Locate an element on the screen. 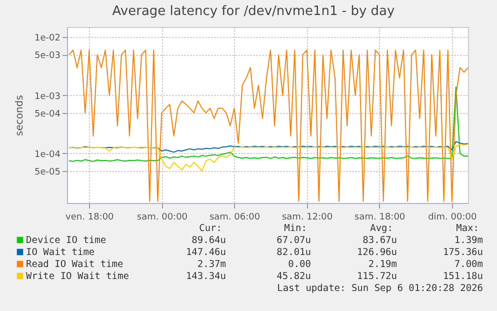  legend-label: IO Wait time is located at coordinates (60, 252).